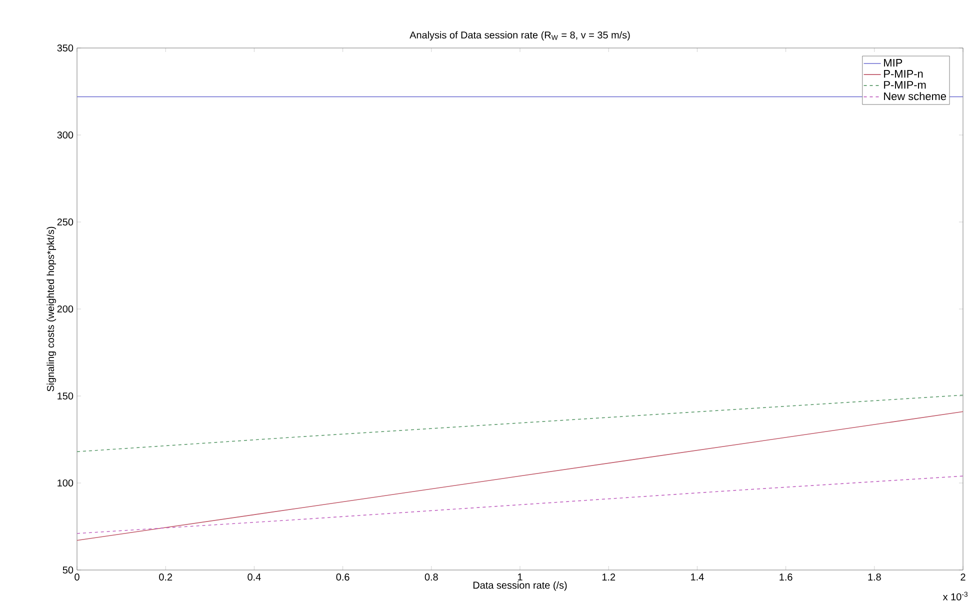 The height and width of the screenshot is (610, 973). What do you see at coordinates (520, 577) in the screenshot?
I see `x-tick-label: 1` at bounding box center [520, 577].